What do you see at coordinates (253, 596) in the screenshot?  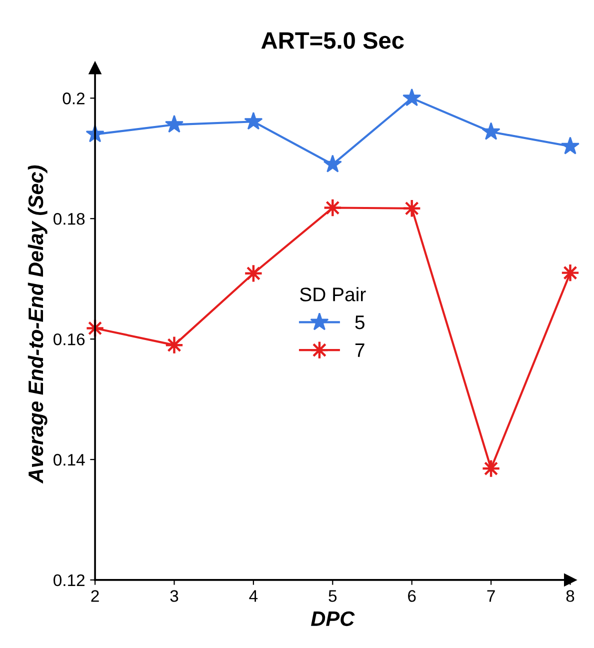 I see `x-tick-label: 4` at bounding box center [253, 596].